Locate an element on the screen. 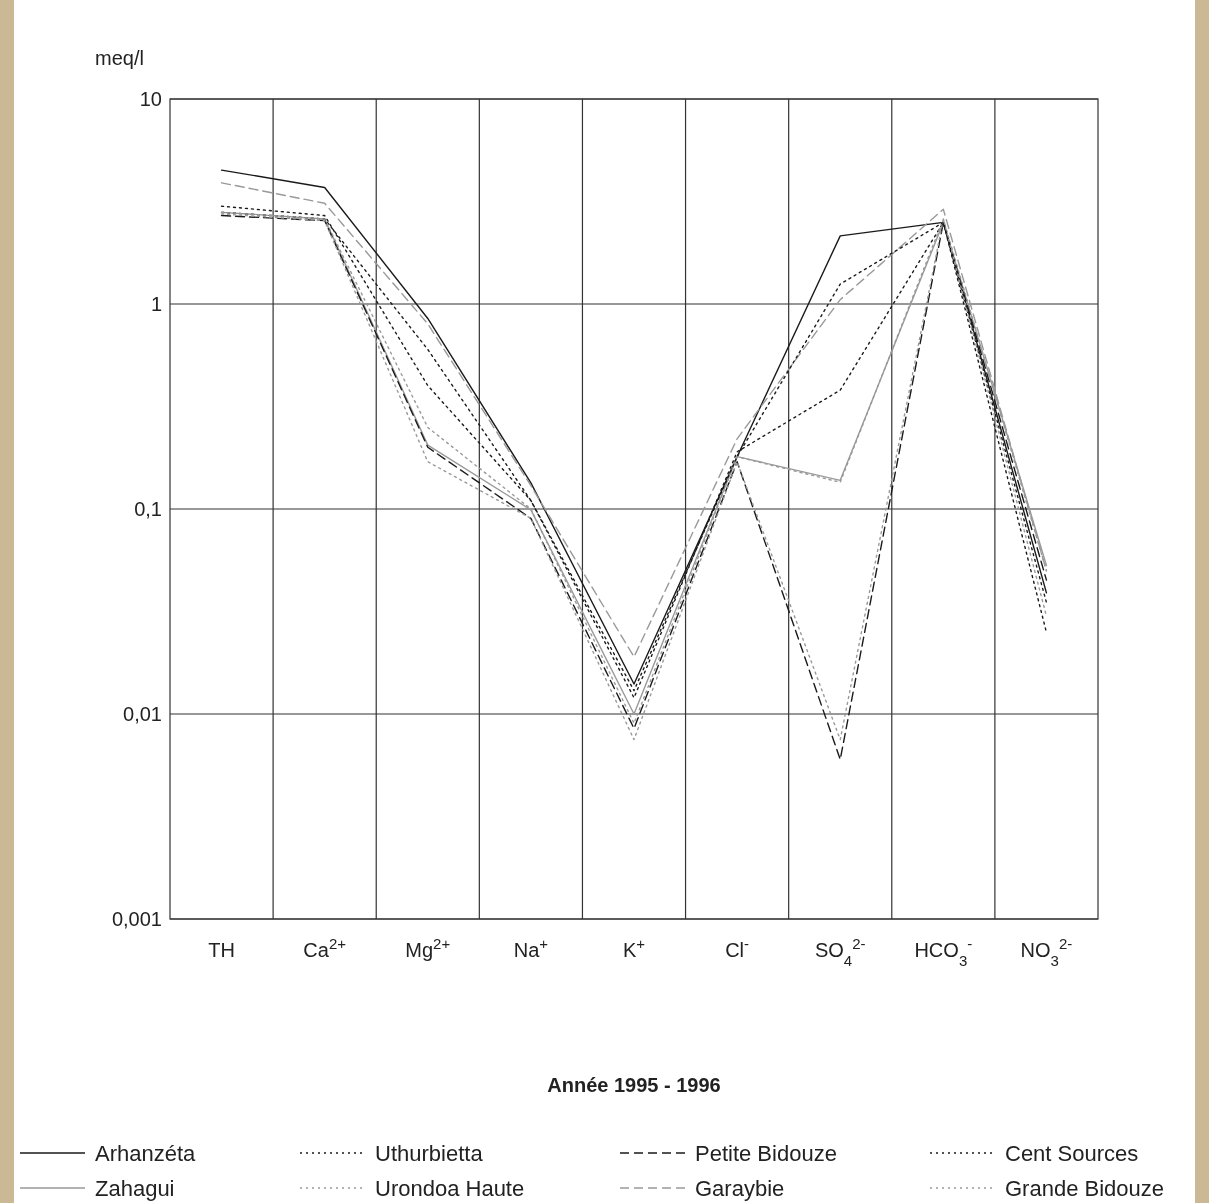 The height and width of the screenshot is (1203, 1209). legend-label: Garaybie is located at coordinates (740, 1188).